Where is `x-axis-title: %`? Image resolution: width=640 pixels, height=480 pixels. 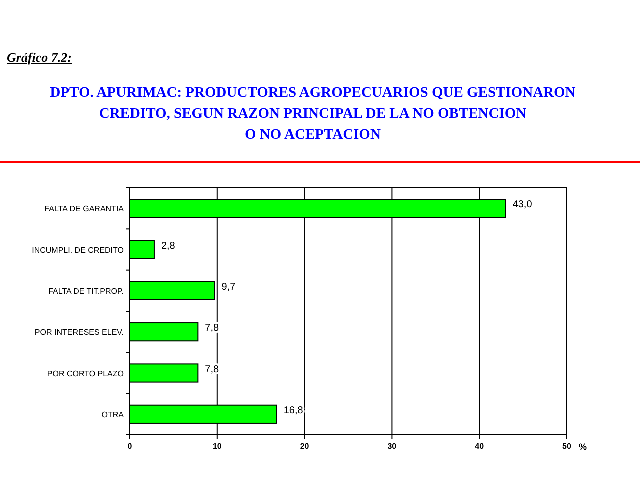 x-axis-title: % is located at coordinates (583, 447).